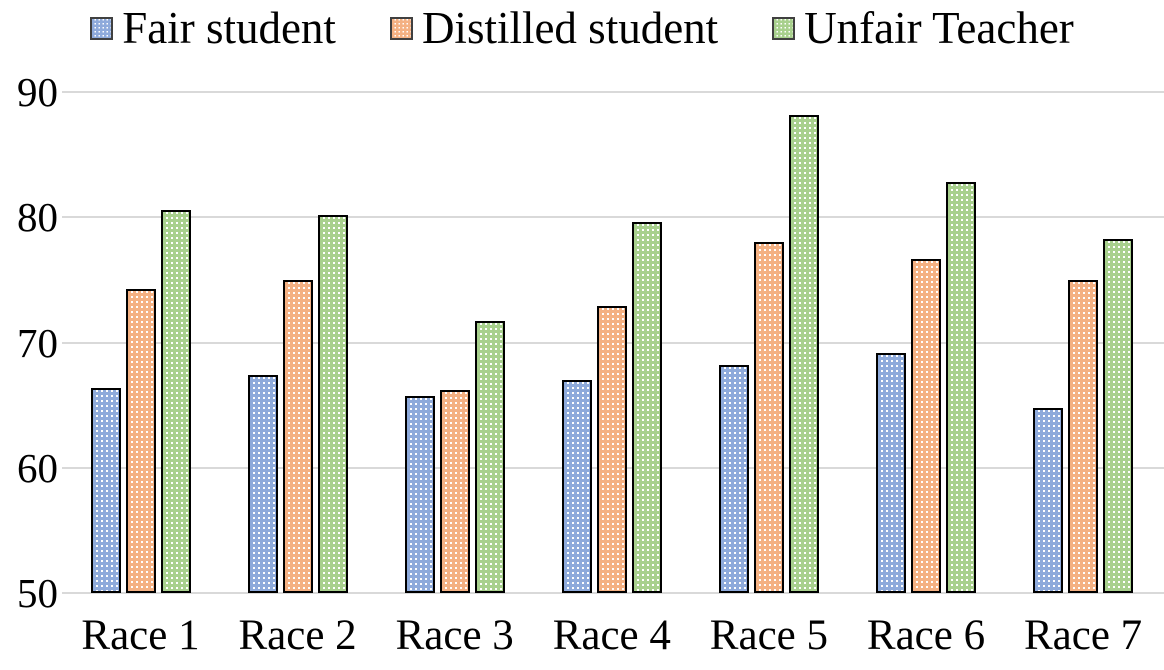  Describe the element at coordinates (140, 635) in the screenshot. I see `x-axis-label: Race 1` at that location.